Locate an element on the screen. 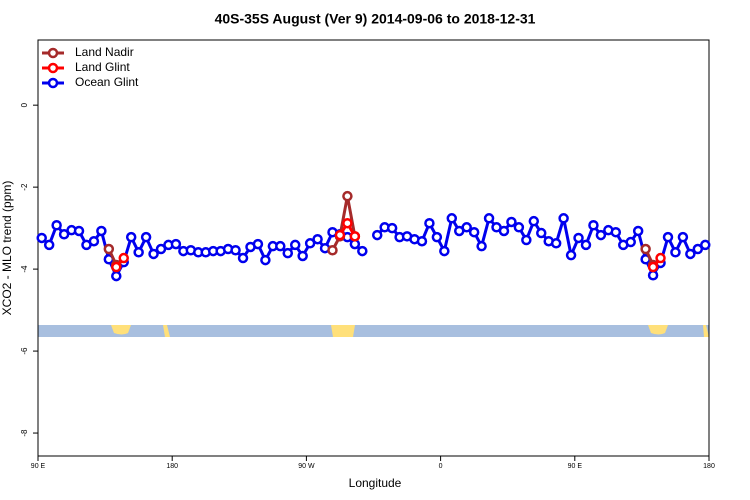 The image size is (750, 500). map-strip is located at coordinates (373, 331).